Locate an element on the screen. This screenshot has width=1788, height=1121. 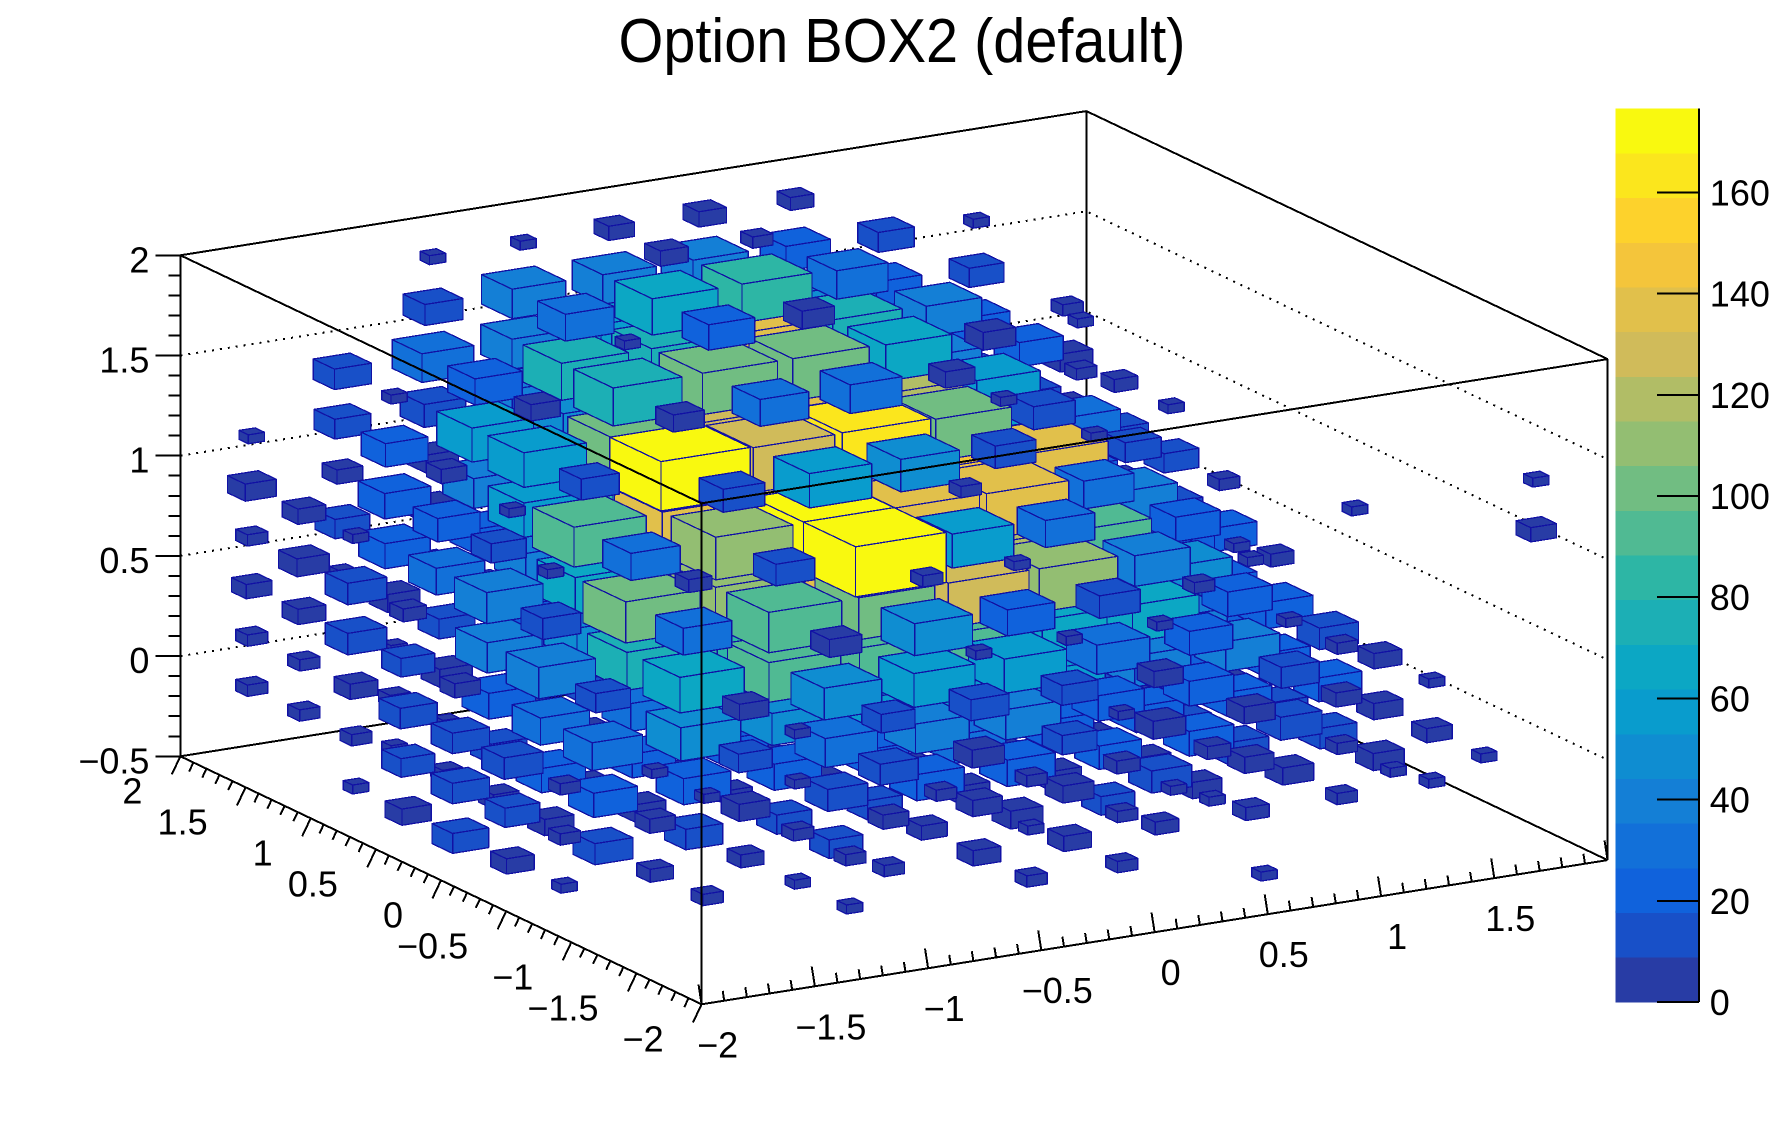
svg-text: 140 is located at coordinates (1740, 294).